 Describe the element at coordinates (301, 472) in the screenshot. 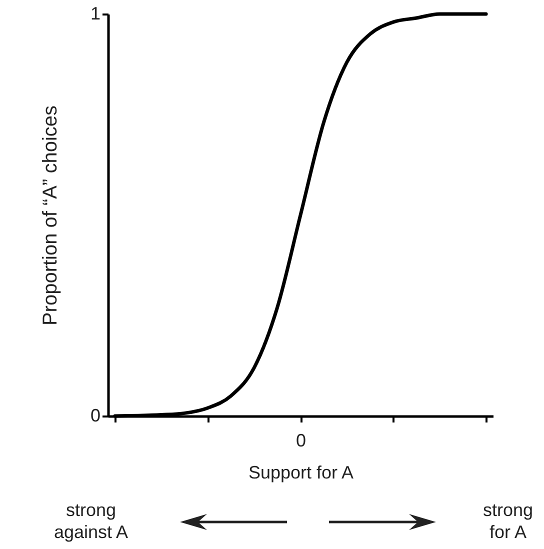

I see `x-axis-title: Support for A` at that location.